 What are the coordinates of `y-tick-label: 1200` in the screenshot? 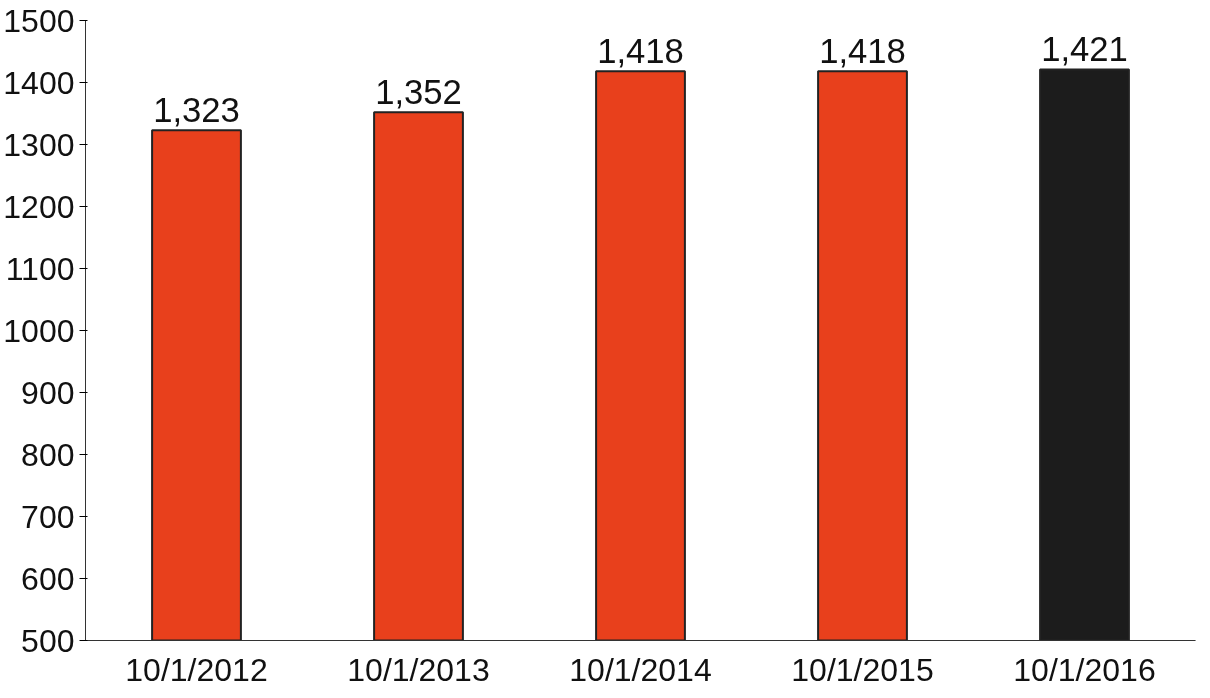 It's located at (39, 206).